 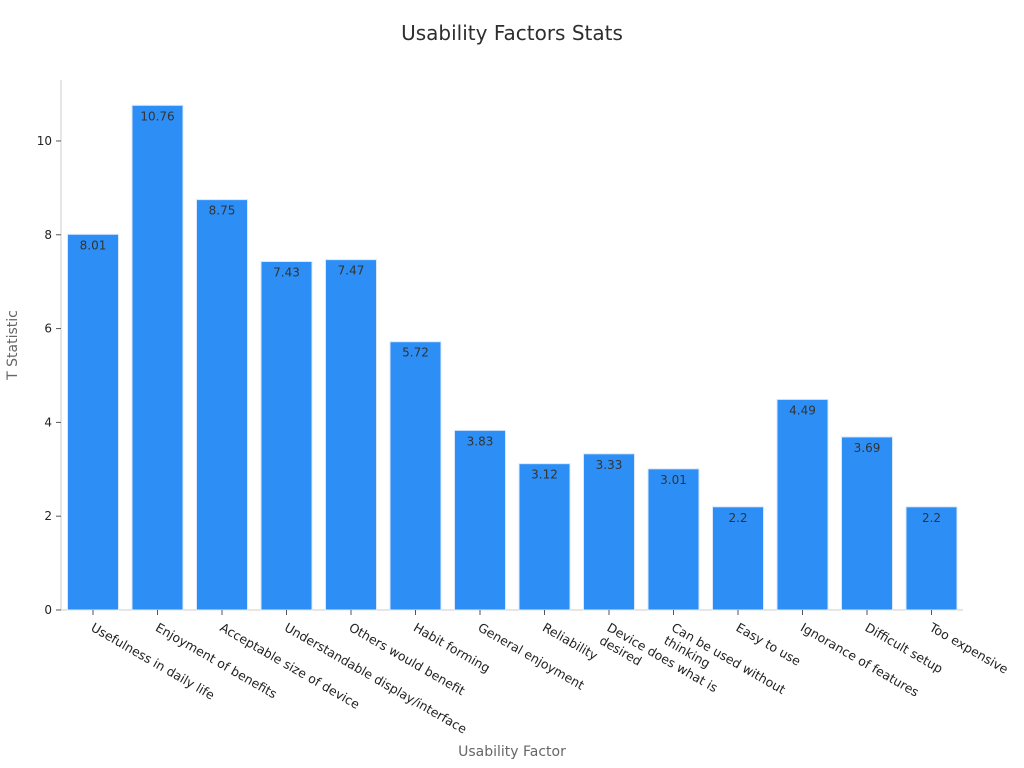 What do you see at coordinates (867, 448) in the screenshot?
I see `data-label: 3.69` at bounding box center [867, 448].